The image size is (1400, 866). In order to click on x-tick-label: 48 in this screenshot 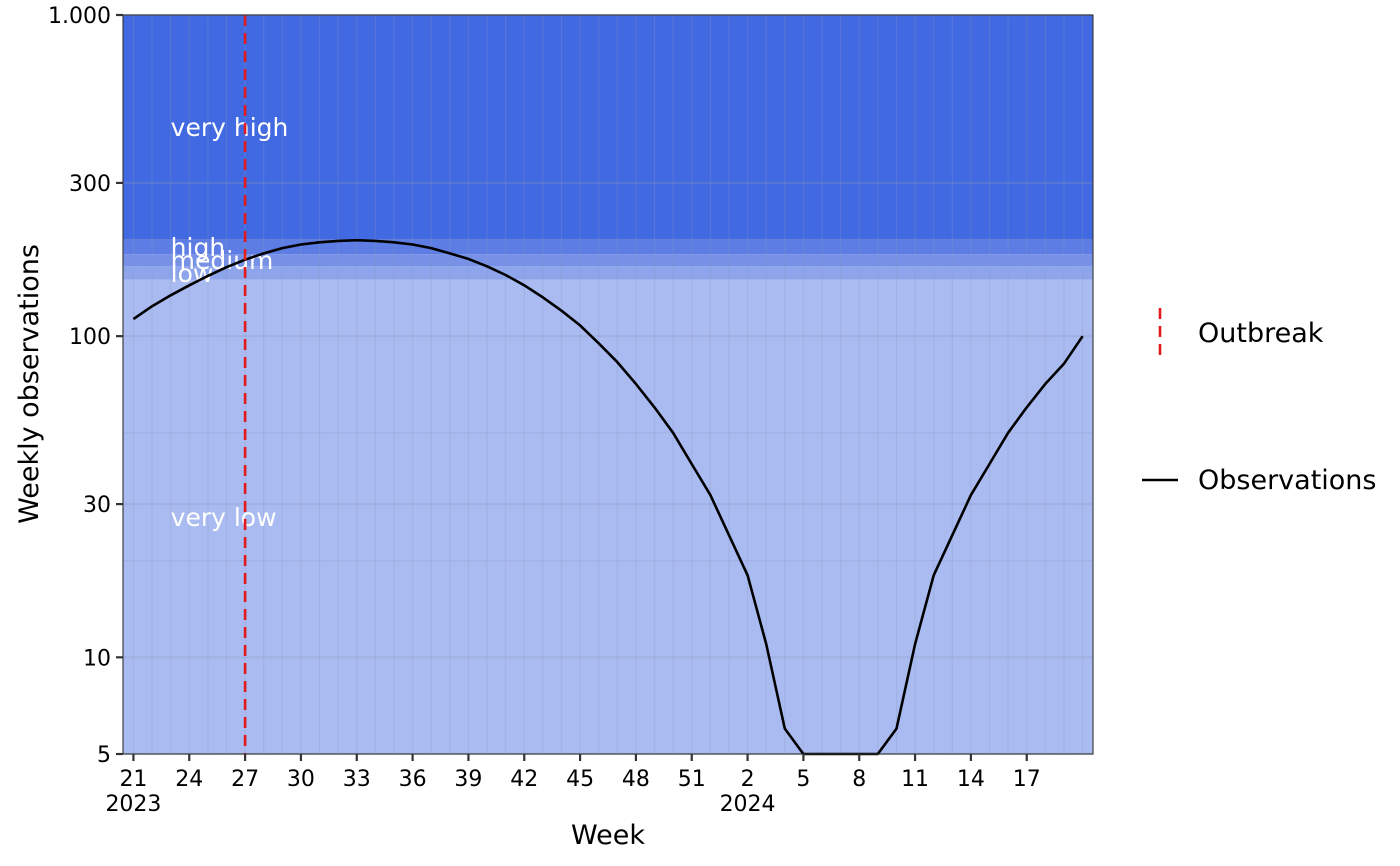, I will do `click(636, 779)`.